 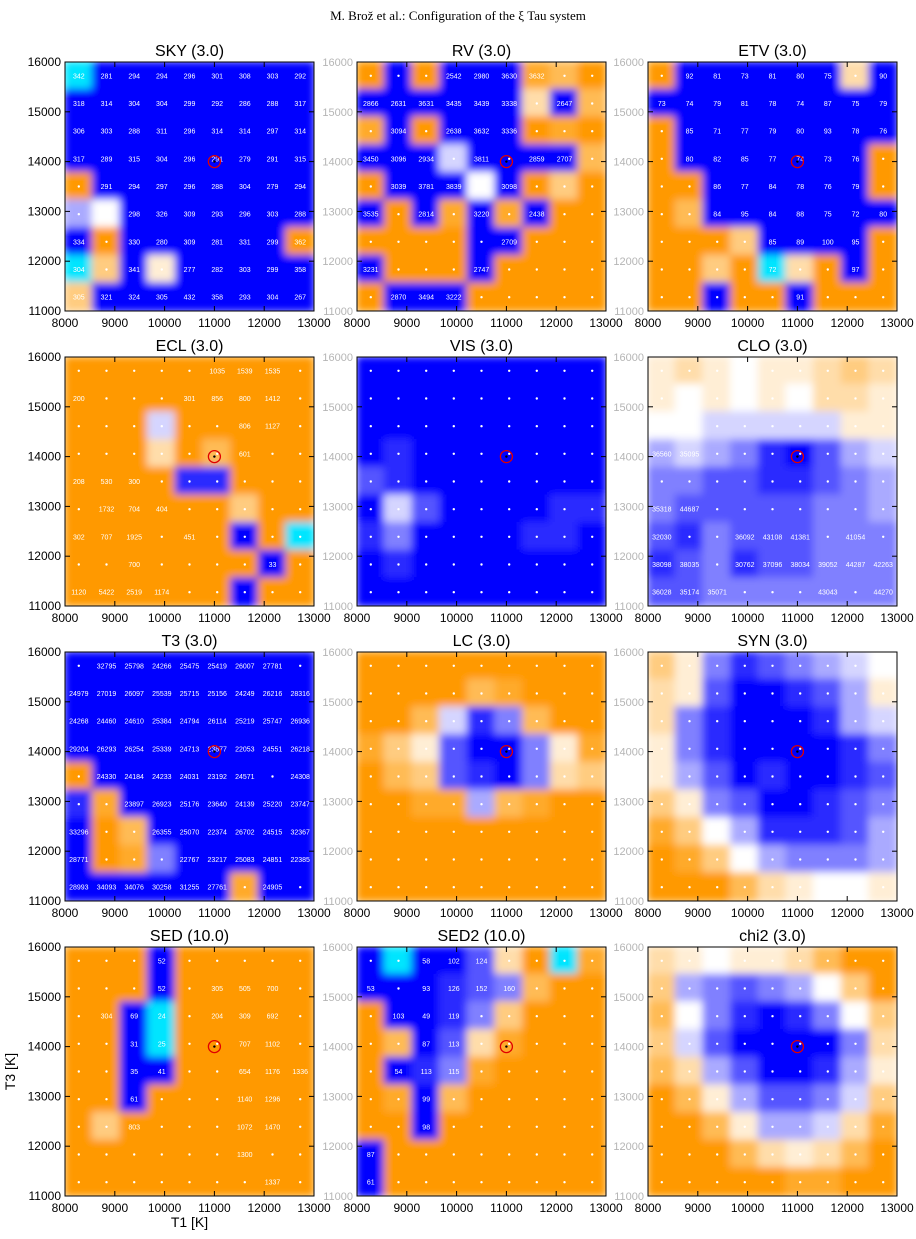 I want to click on best-fit-dot, so click(x=506, y=456).